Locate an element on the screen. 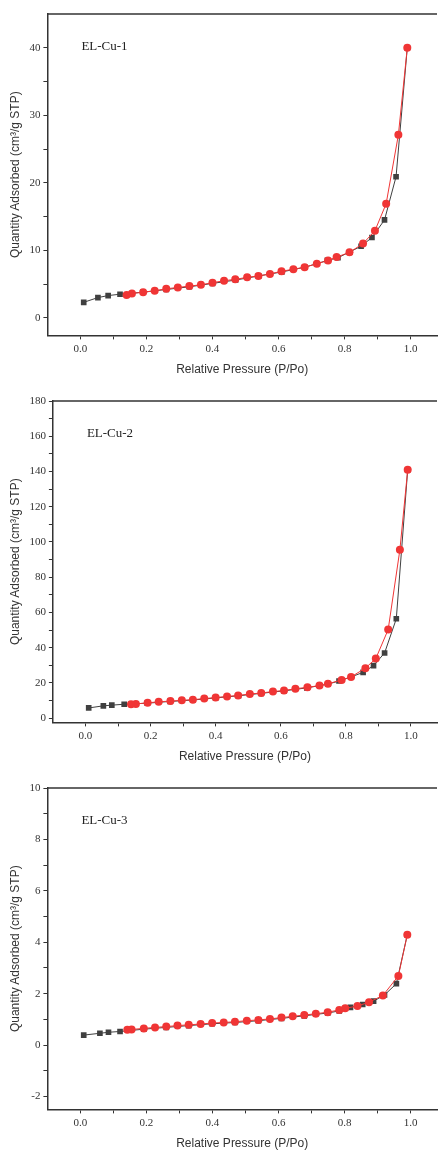 The height and width of the screenshot is (1162, 441). y-tick-label: 100 is located at coordinates (38, 540).